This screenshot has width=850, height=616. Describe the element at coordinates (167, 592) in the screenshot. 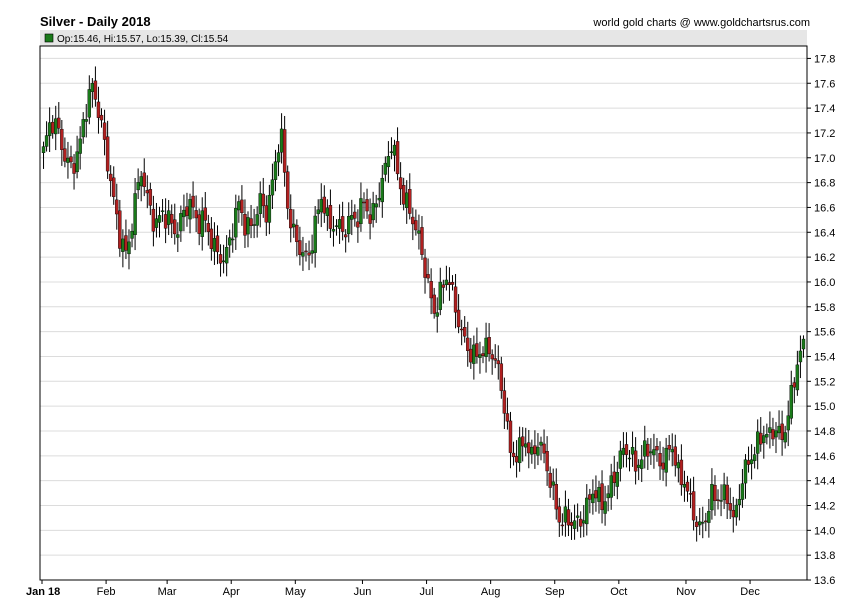

I see `x-tick-label: Mar` at that location.